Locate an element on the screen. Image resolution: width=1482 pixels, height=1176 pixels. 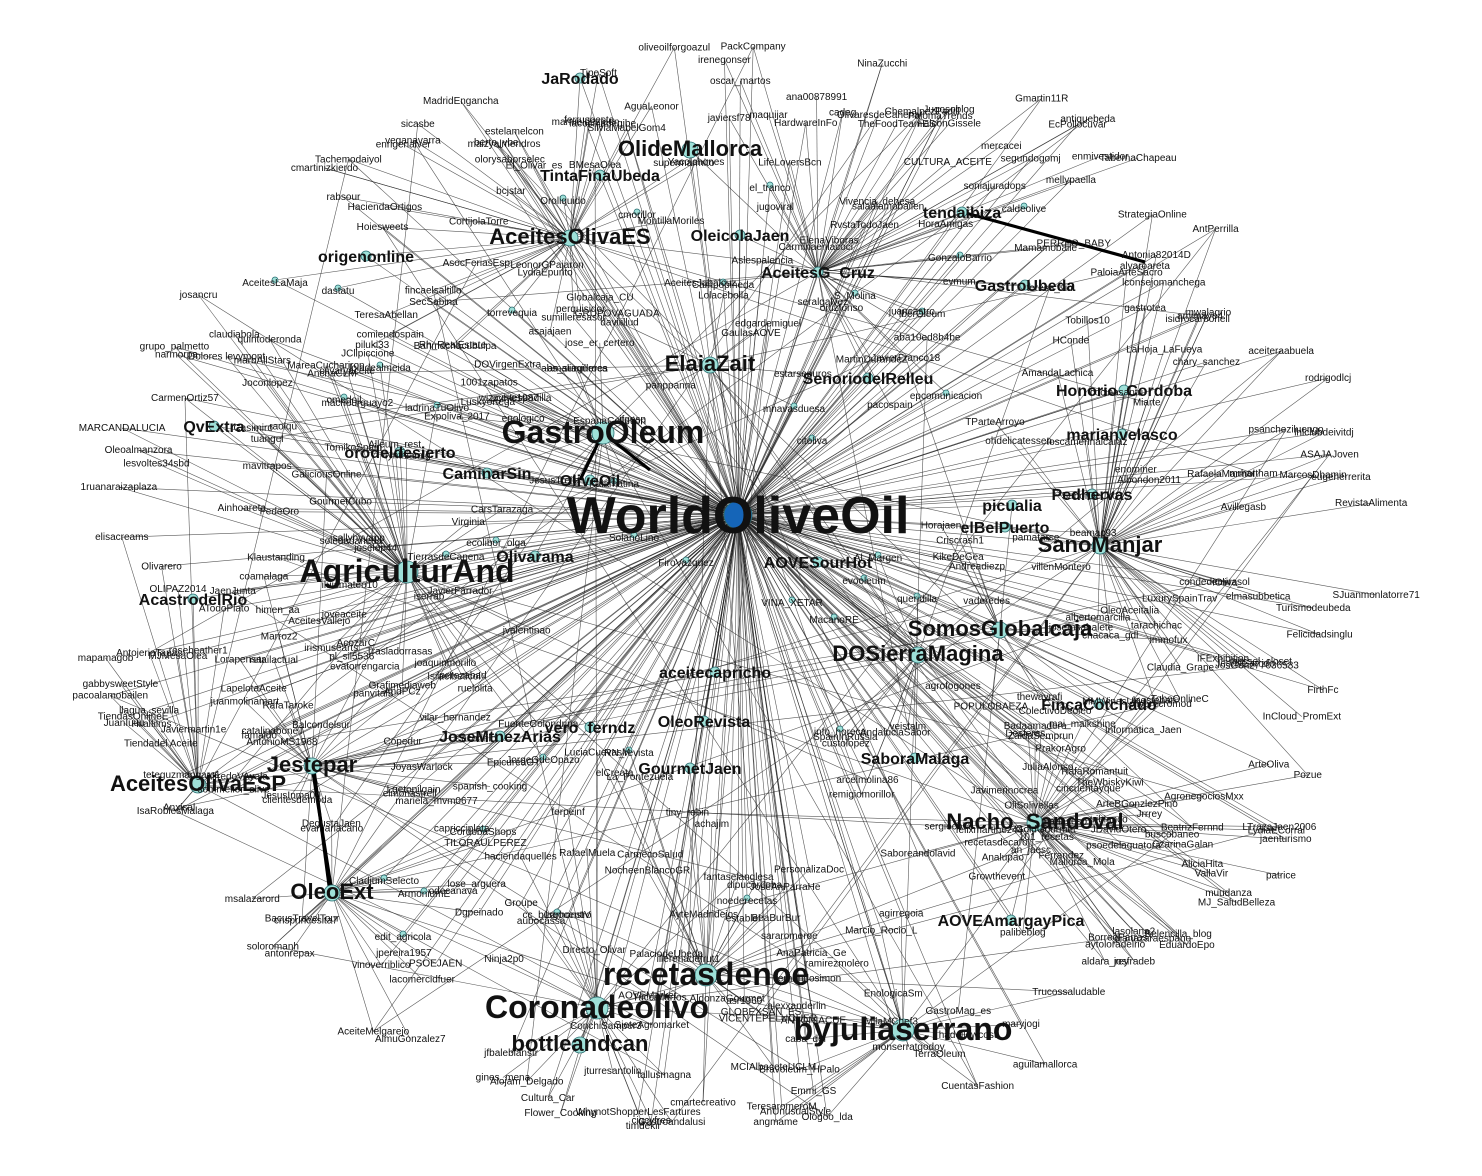
minor-node-label: BeatrizFernnd is located at coordinates (1192, 828).